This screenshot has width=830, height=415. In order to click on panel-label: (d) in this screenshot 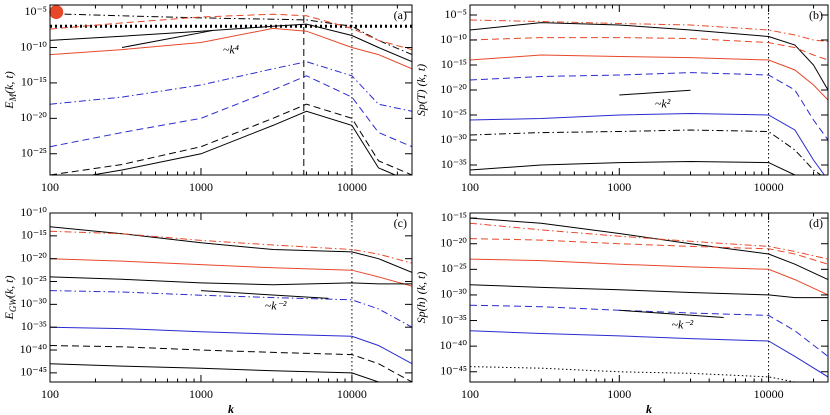, I will do `click(816, 223)`.